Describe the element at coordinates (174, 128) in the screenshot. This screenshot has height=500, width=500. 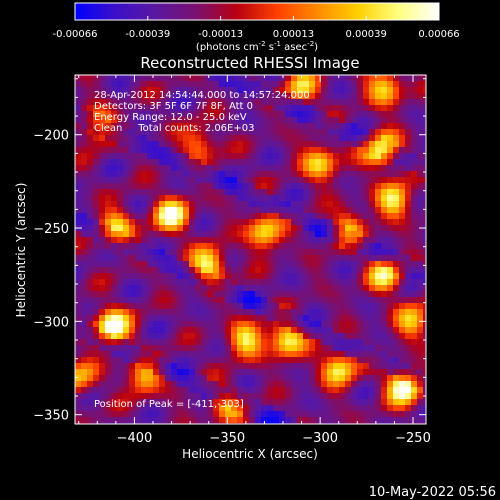
I see `annotation-line-4: Clean Total counts: 2.06E+03` at that location.